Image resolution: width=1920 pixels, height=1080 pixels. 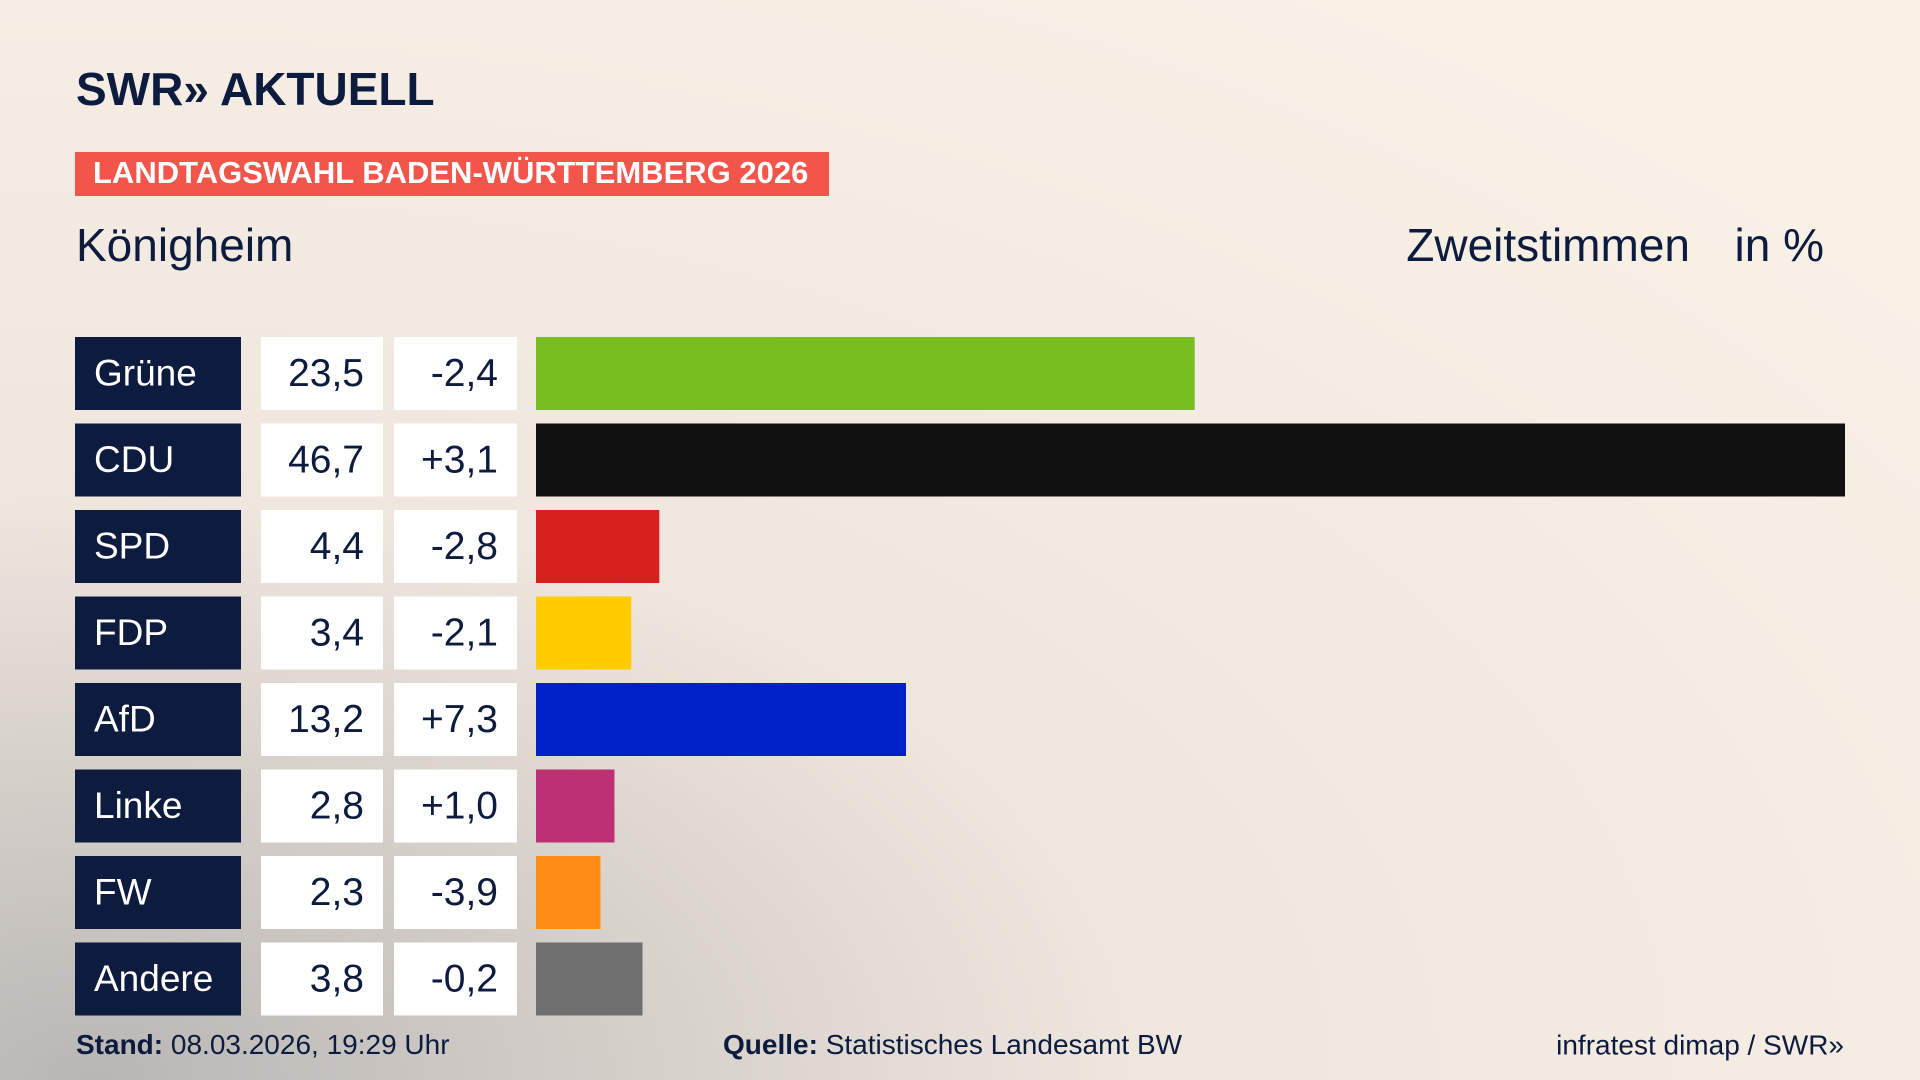 I want to click on change-label: -2,1, so click(x=464, y=632).